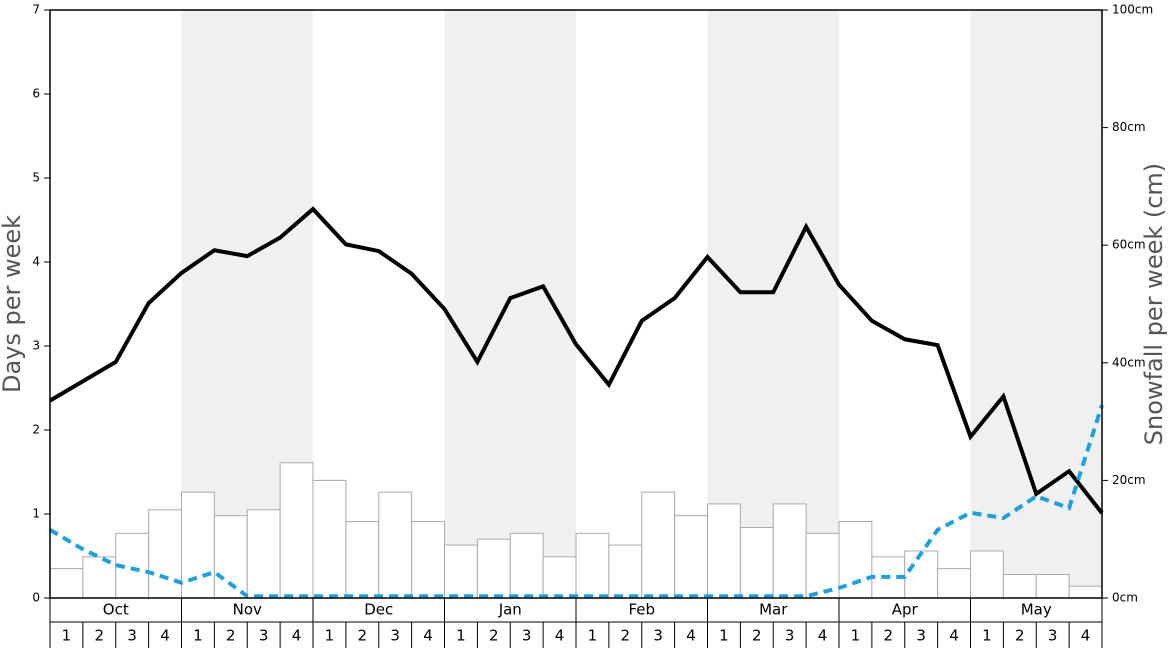 The height and width of the screenshot is (648, 1168). I want to click on y2-axis-title: Snowfall per week (cm), so click(1154, 304).